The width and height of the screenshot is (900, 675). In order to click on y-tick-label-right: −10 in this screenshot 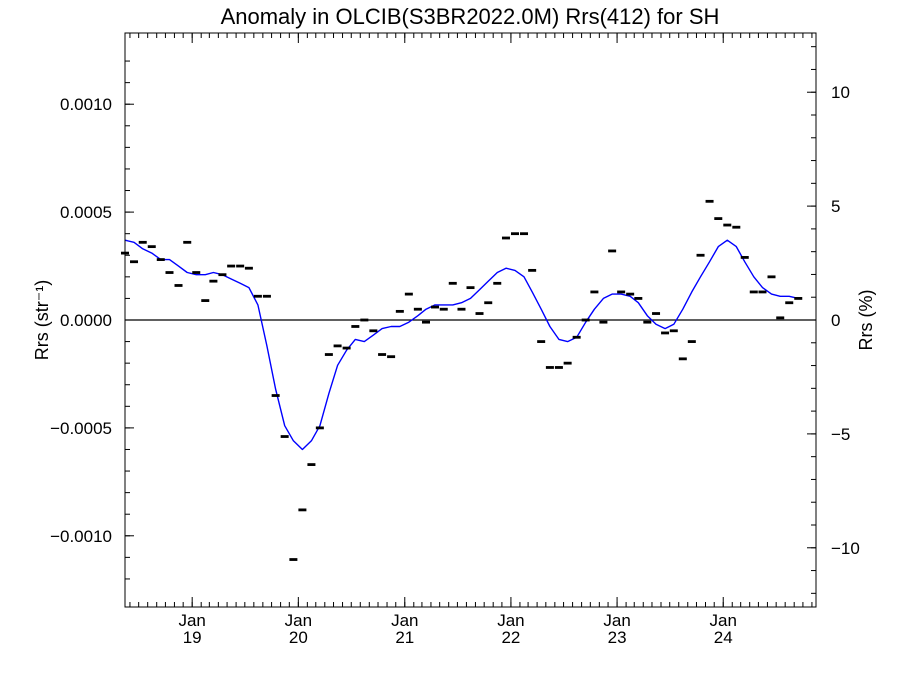, I will do `click(845, 548)`.